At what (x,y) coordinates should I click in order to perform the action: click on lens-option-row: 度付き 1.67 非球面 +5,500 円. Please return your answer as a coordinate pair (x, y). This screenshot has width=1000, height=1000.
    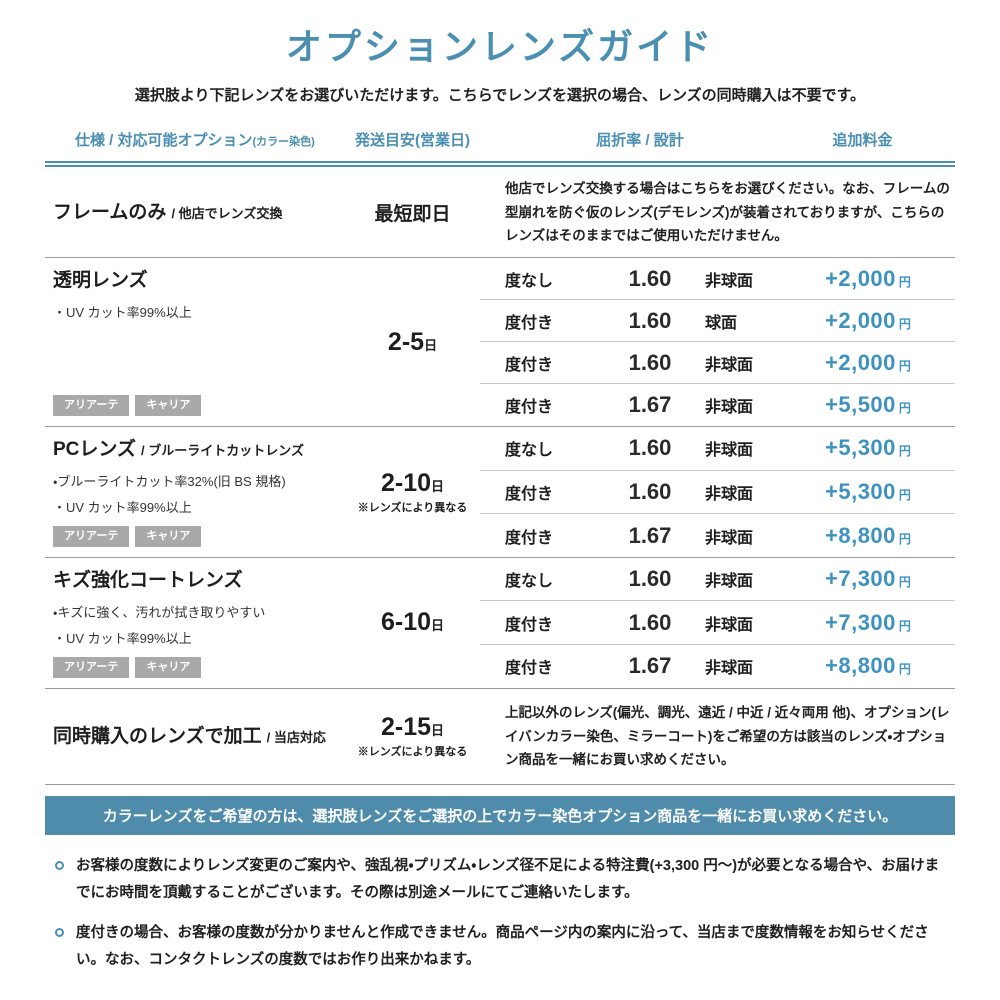
    Looking at the image, I should click on (717, 405).